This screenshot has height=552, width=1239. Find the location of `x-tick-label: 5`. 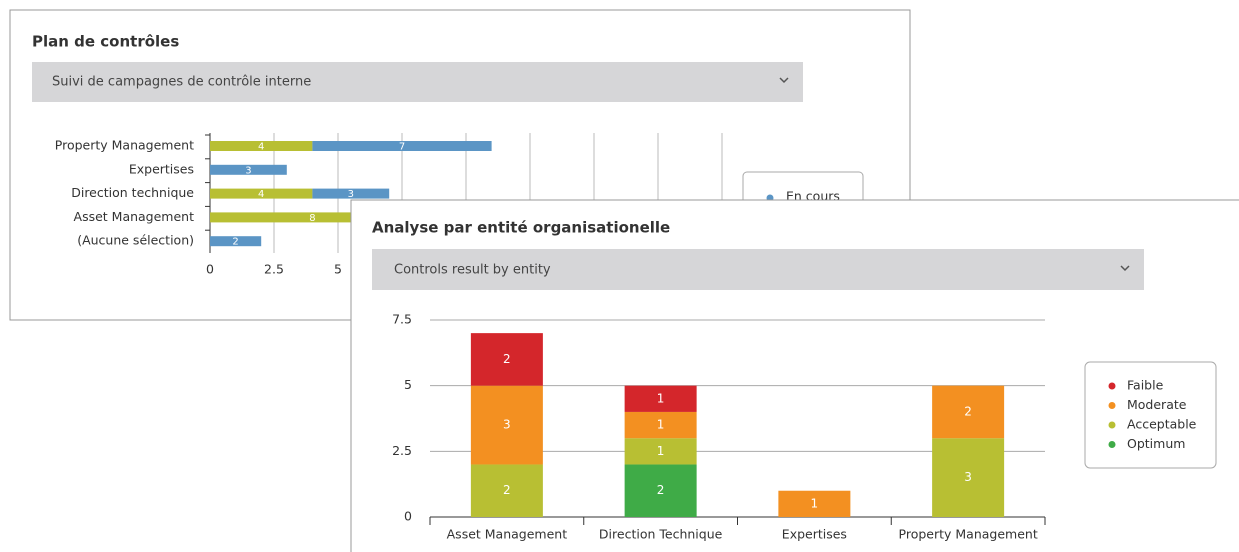

x-tick-label: 5 is located at coordinates (338, 269).